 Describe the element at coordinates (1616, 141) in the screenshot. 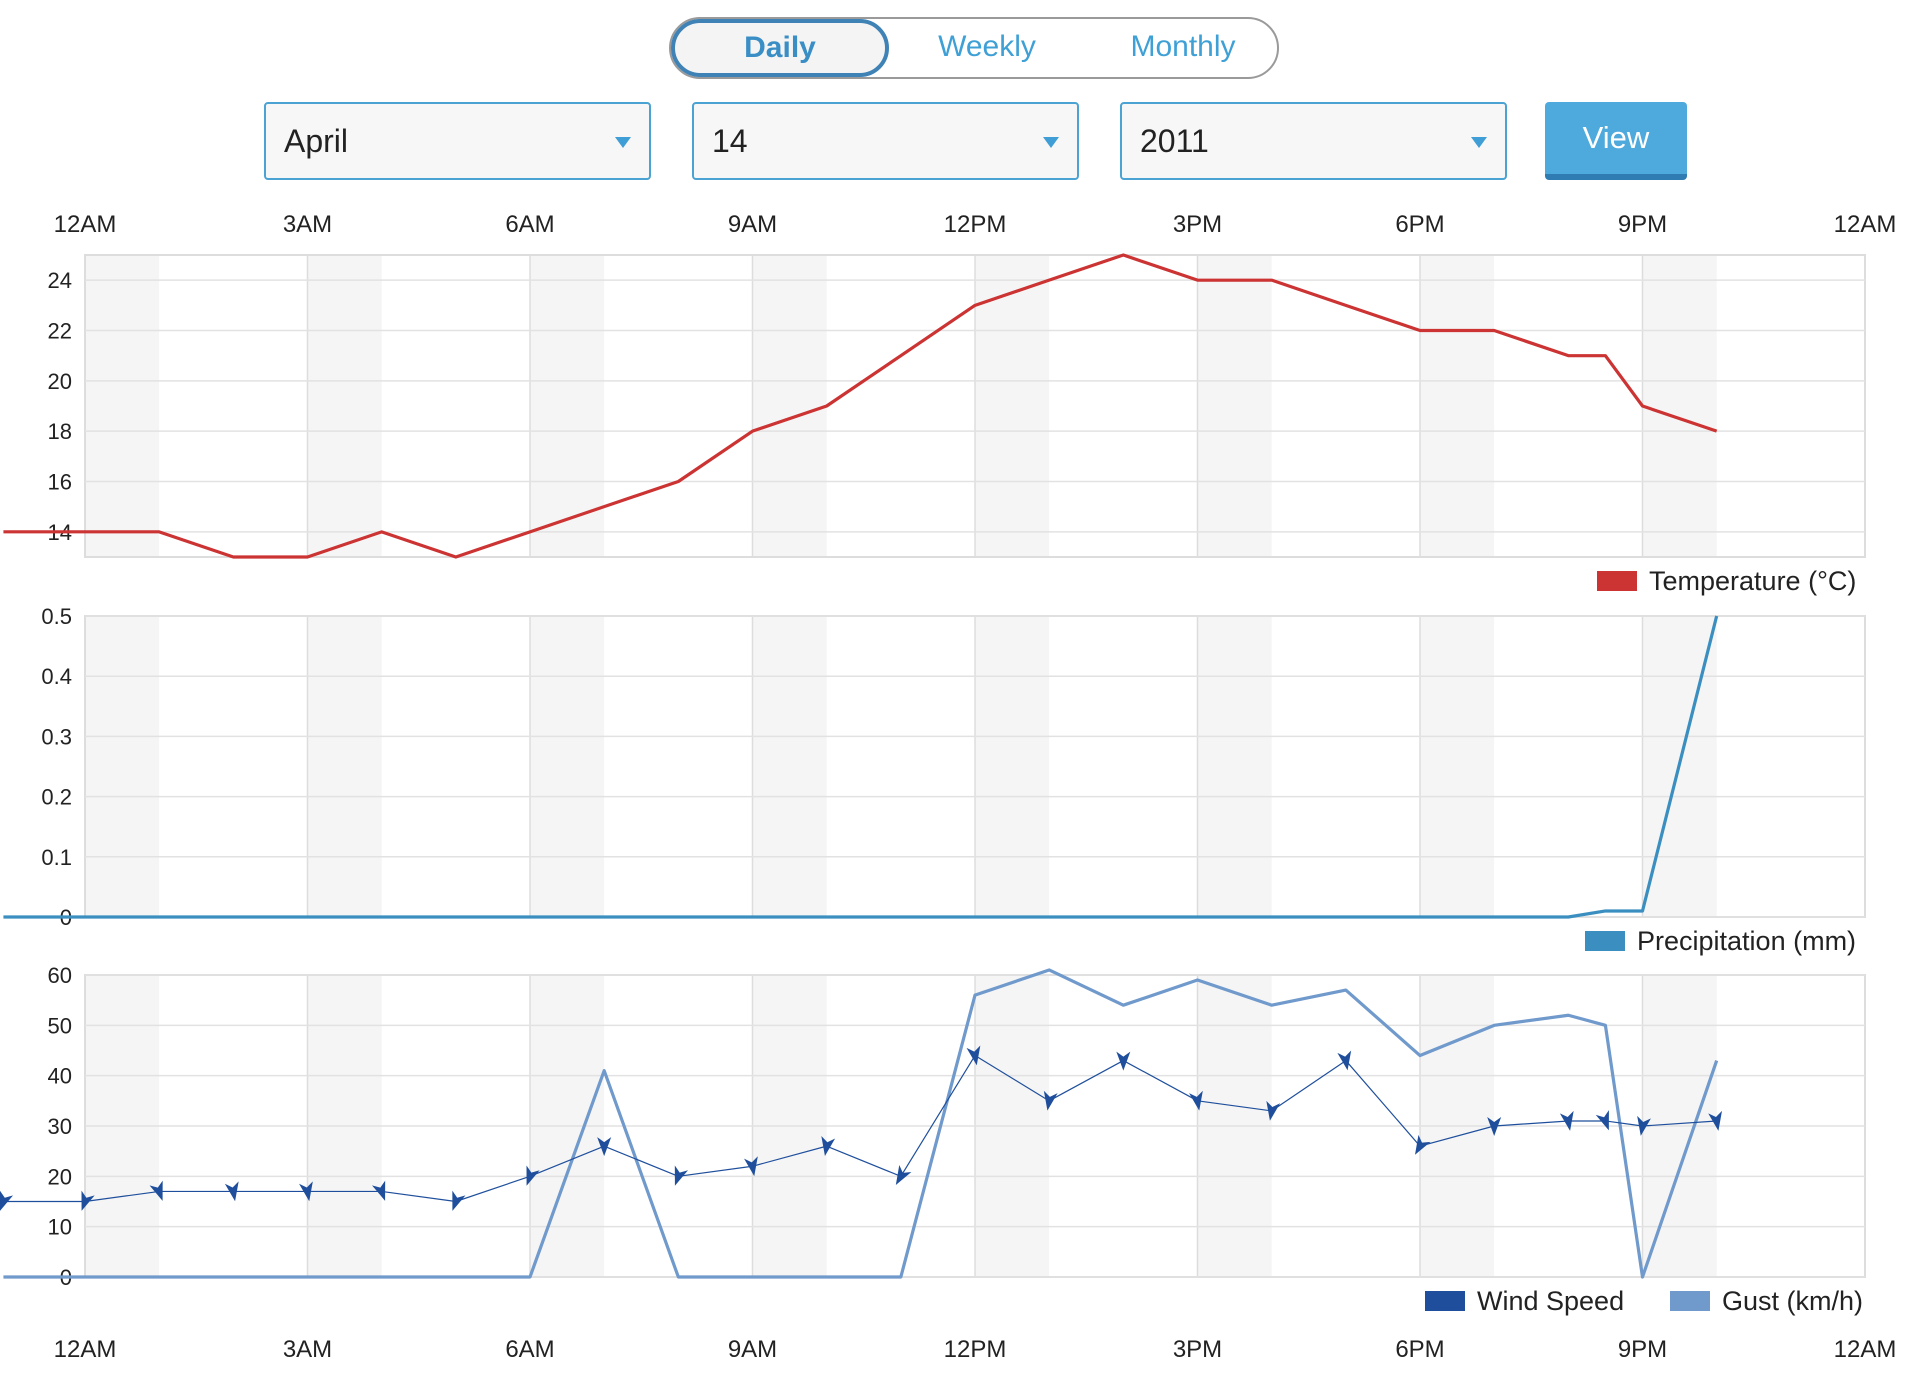

I see `view-button: View` at that location.